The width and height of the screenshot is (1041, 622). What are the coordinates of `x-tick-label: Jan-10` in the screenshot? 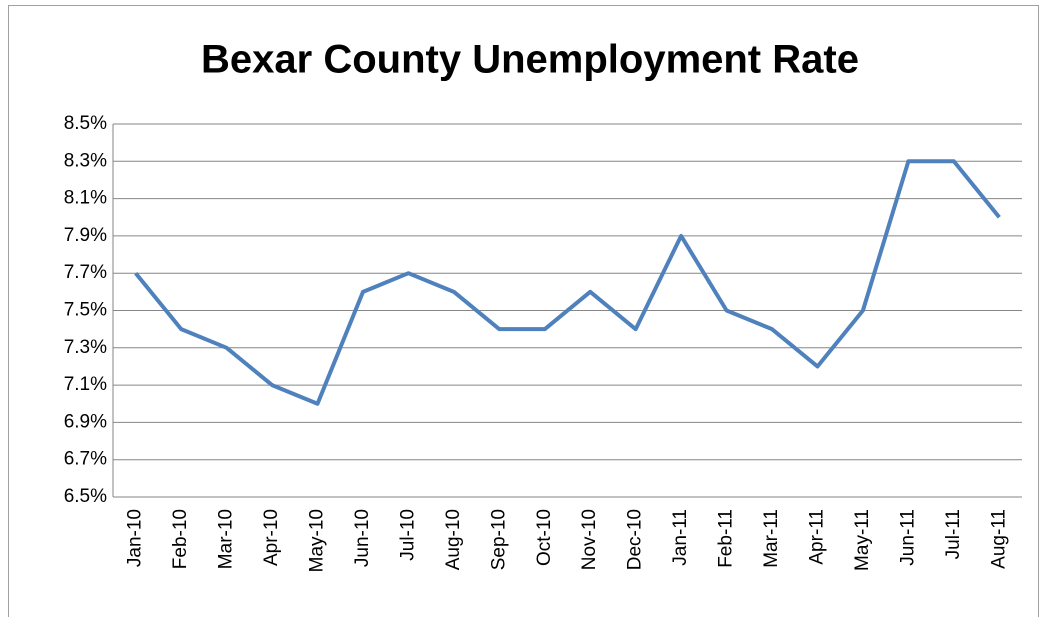 It's located at (135, 538).